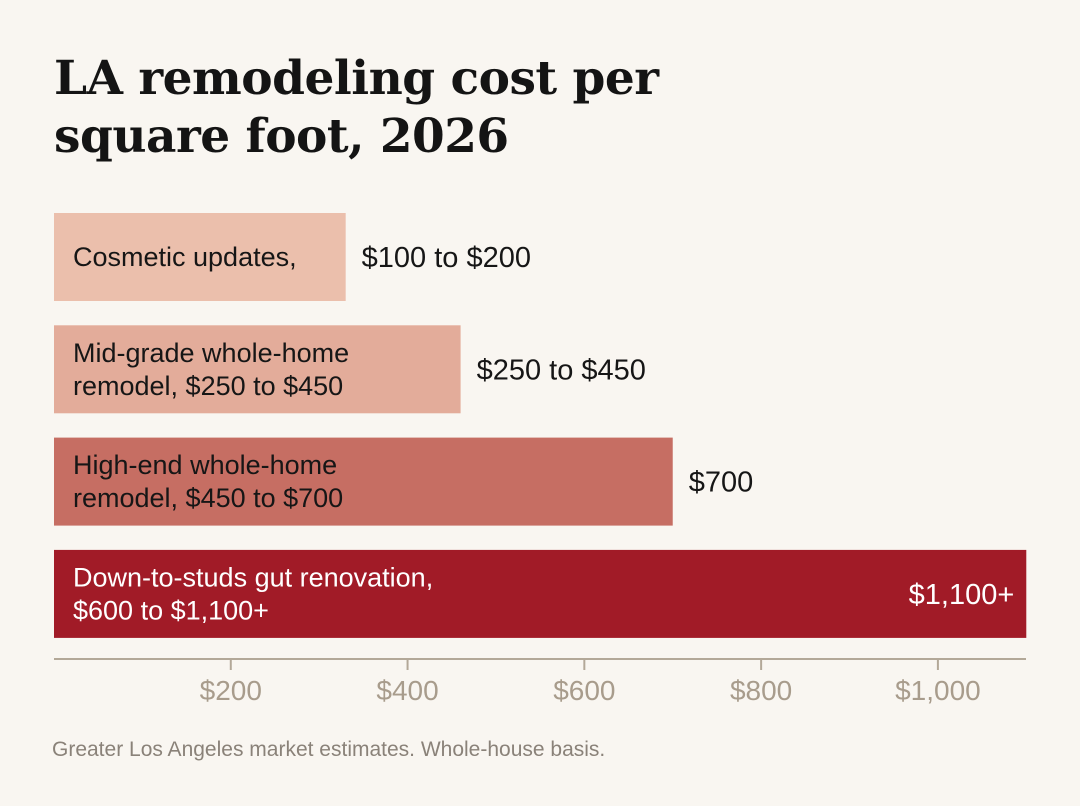  I want to click on x-tick-label-400: $400, so click(407, 690).